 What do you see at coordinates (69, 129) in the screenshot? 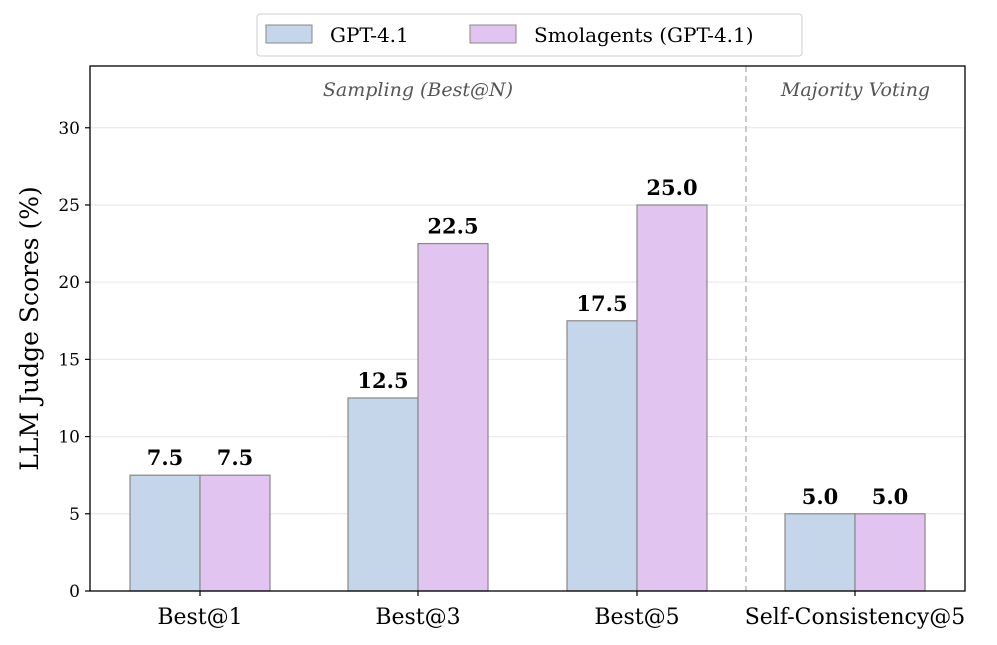
I see `y-tick-label: 30` at bounding box center [69, 129].